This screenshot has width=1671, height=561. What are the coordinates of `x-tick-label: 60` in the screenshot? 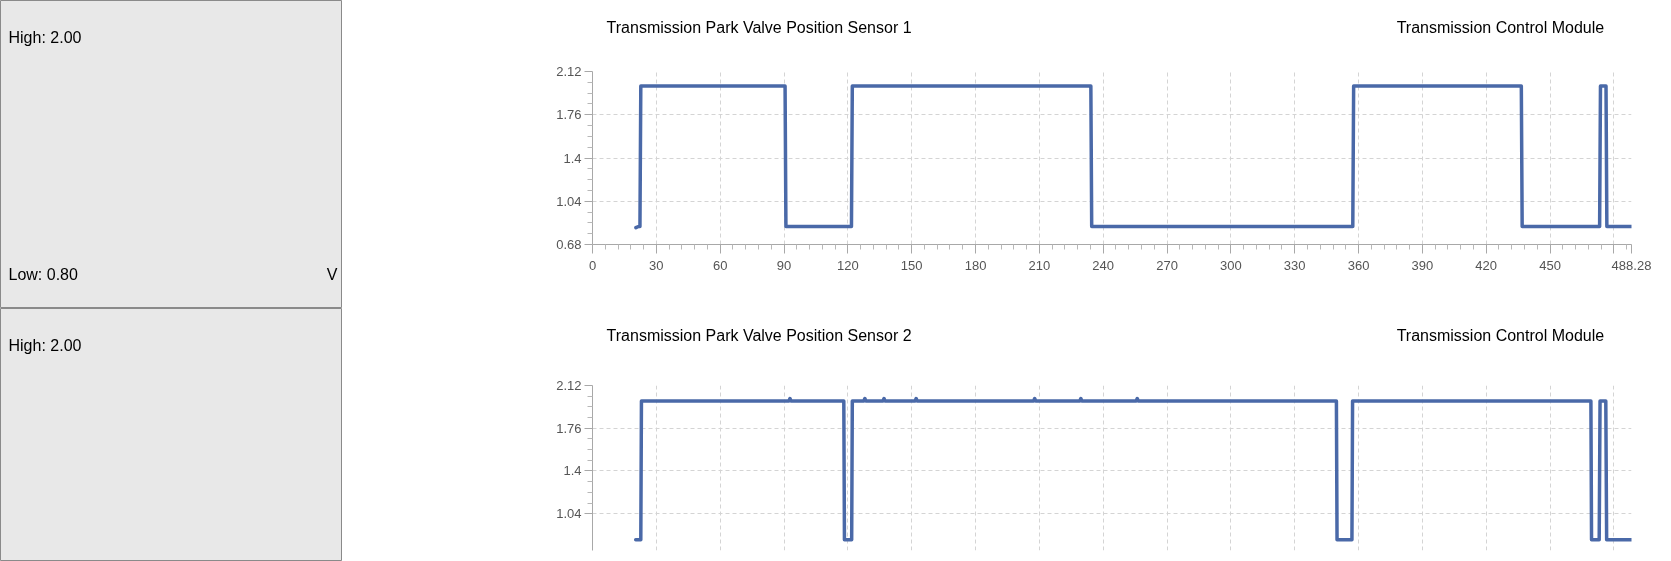 It's located at (720, 265).